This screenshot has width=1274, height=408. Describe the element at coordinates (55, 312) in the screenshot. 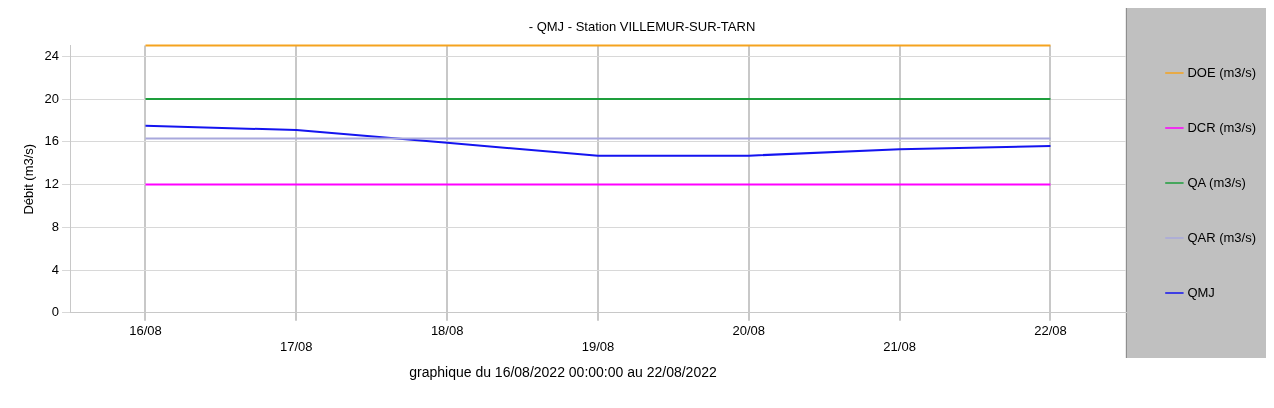

I see `y-tick-label: 0` at that location.